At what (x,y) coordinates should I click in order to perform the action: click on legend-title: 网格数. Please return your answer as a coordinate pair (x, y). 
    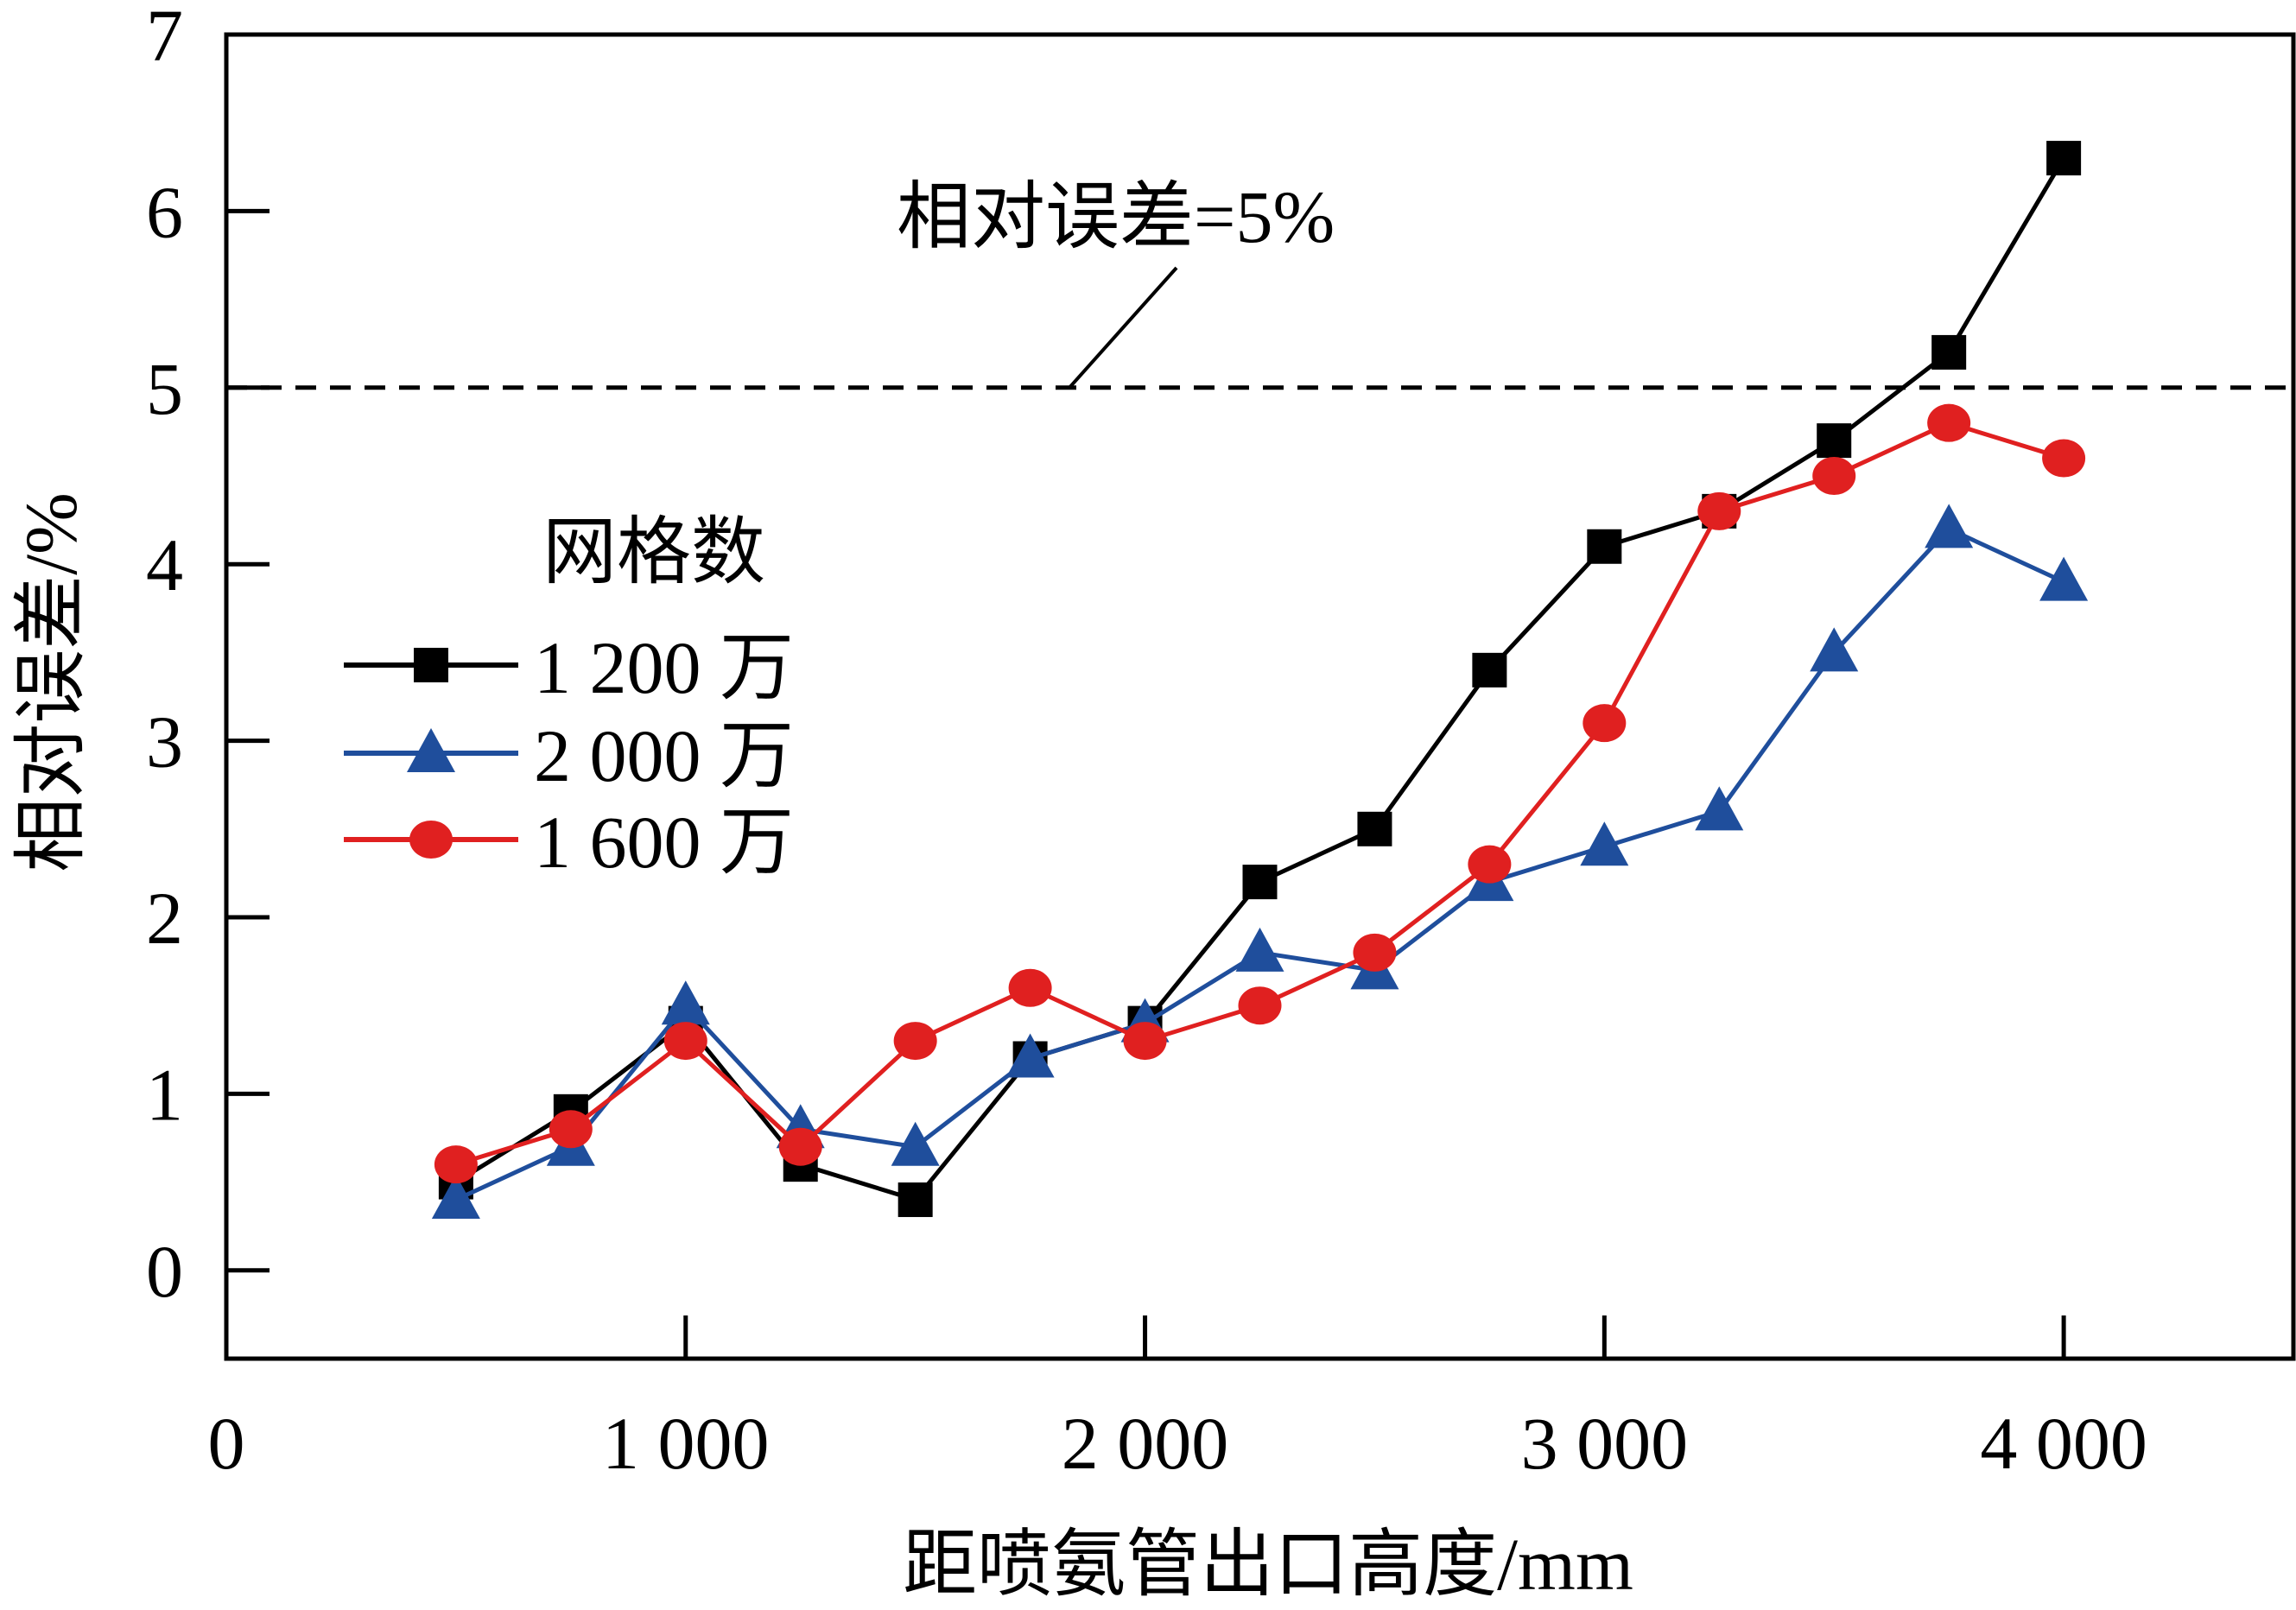
    Looking at the image, I should click on (653, 551).